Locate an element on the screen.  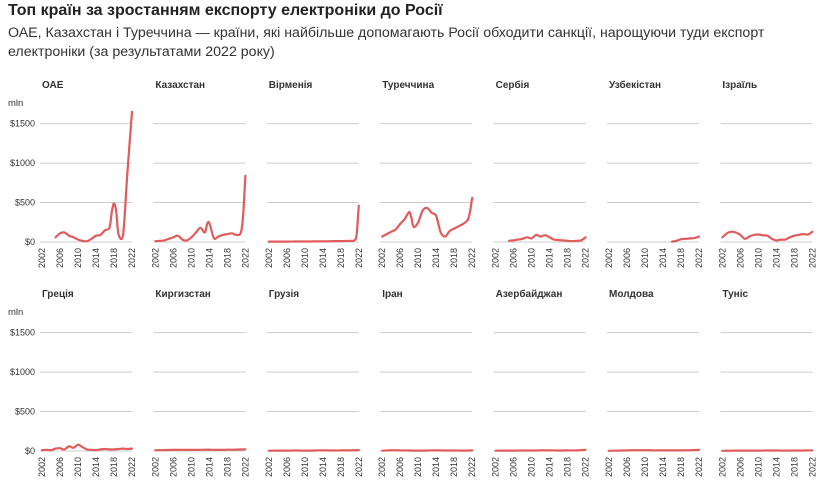
panel-title: Молдова is located at coordinates (631, 294).